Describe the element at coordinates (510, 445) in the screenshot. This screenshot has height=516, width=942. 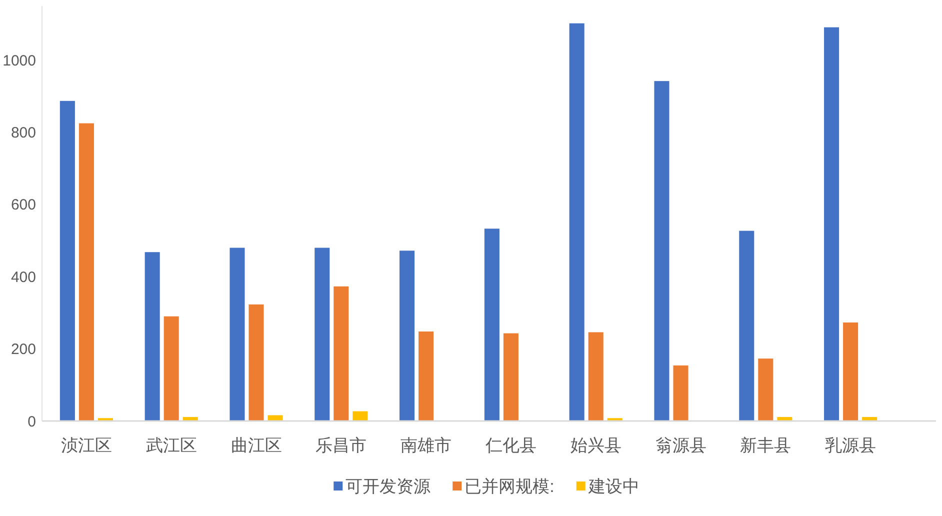
I see `x-tick-label: 仁化县` at that location.